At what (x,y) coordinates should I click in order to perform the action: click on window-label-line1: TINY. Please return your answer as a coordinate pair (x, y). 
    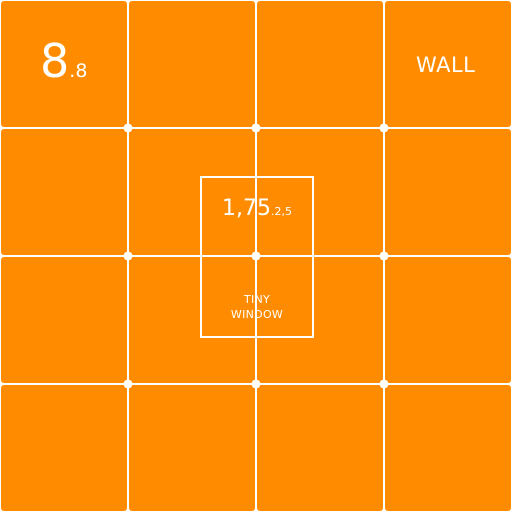
    Looking at the image, I should click on (257, 299).